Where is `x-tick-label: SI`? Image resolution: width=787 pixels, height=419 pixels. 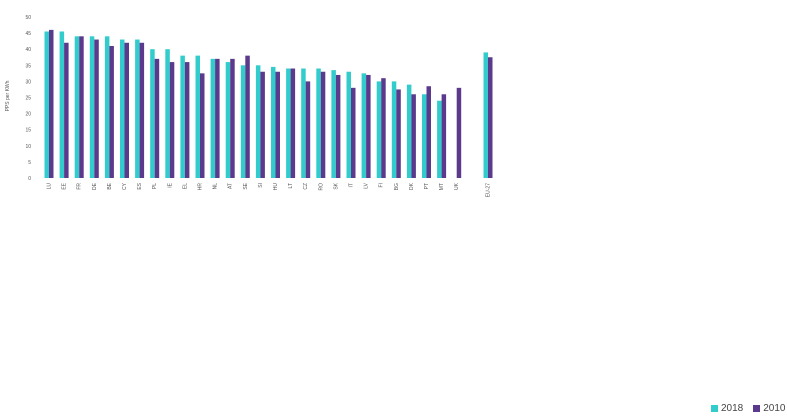
x-tick-label: SI is located at coordinates (261, 185).